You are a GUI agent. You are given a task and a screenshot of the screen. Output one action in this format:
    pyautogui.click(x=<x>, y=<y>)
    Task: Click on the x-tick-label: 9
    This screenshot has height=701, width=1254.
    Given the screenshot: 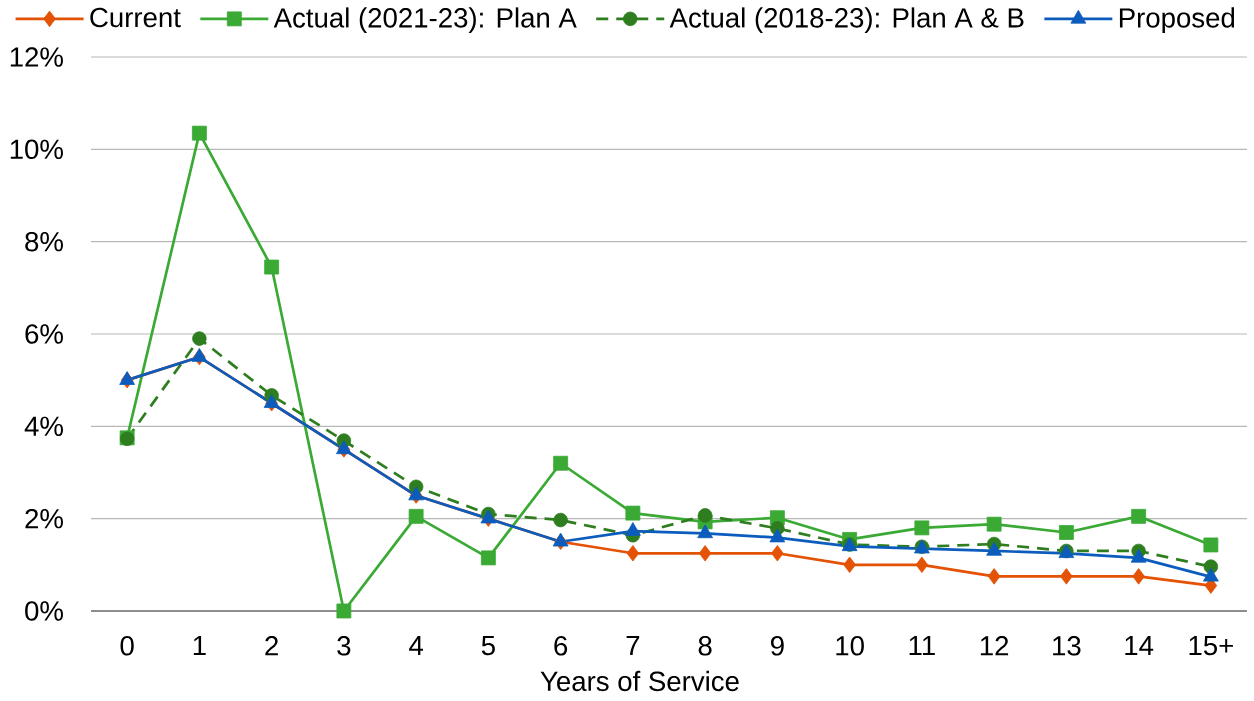 What is the action you would take?
    pyautogui.click(x=777, y=646)
    